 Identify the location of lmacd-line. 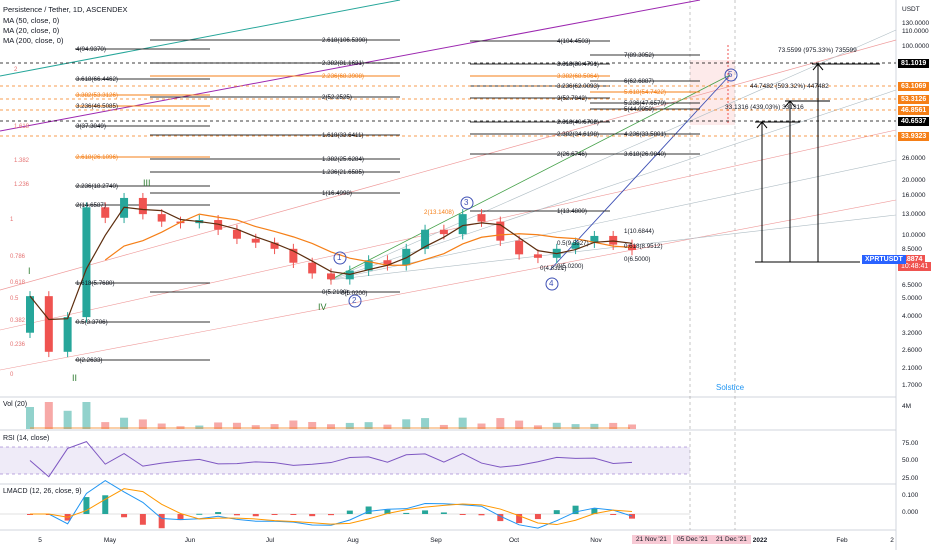
(331, 504).